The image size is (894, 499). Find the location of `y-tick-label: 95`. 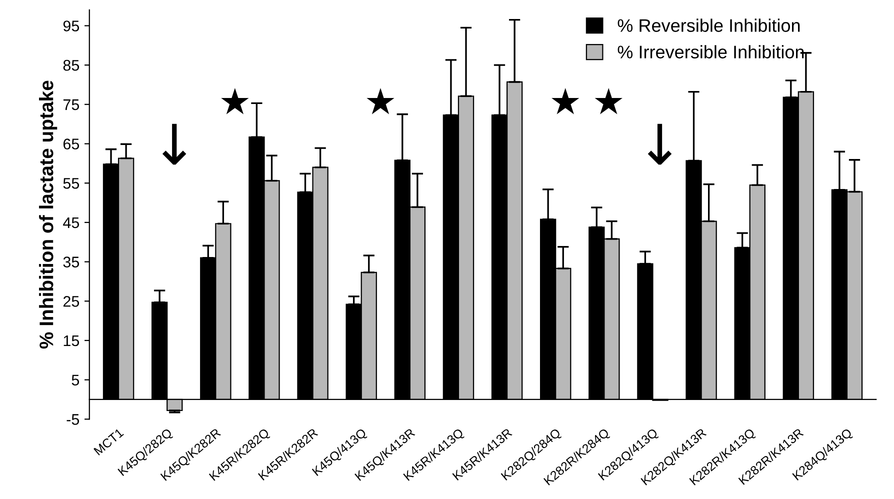

y-tick-label: 95 is located at coordinates (71, 26).